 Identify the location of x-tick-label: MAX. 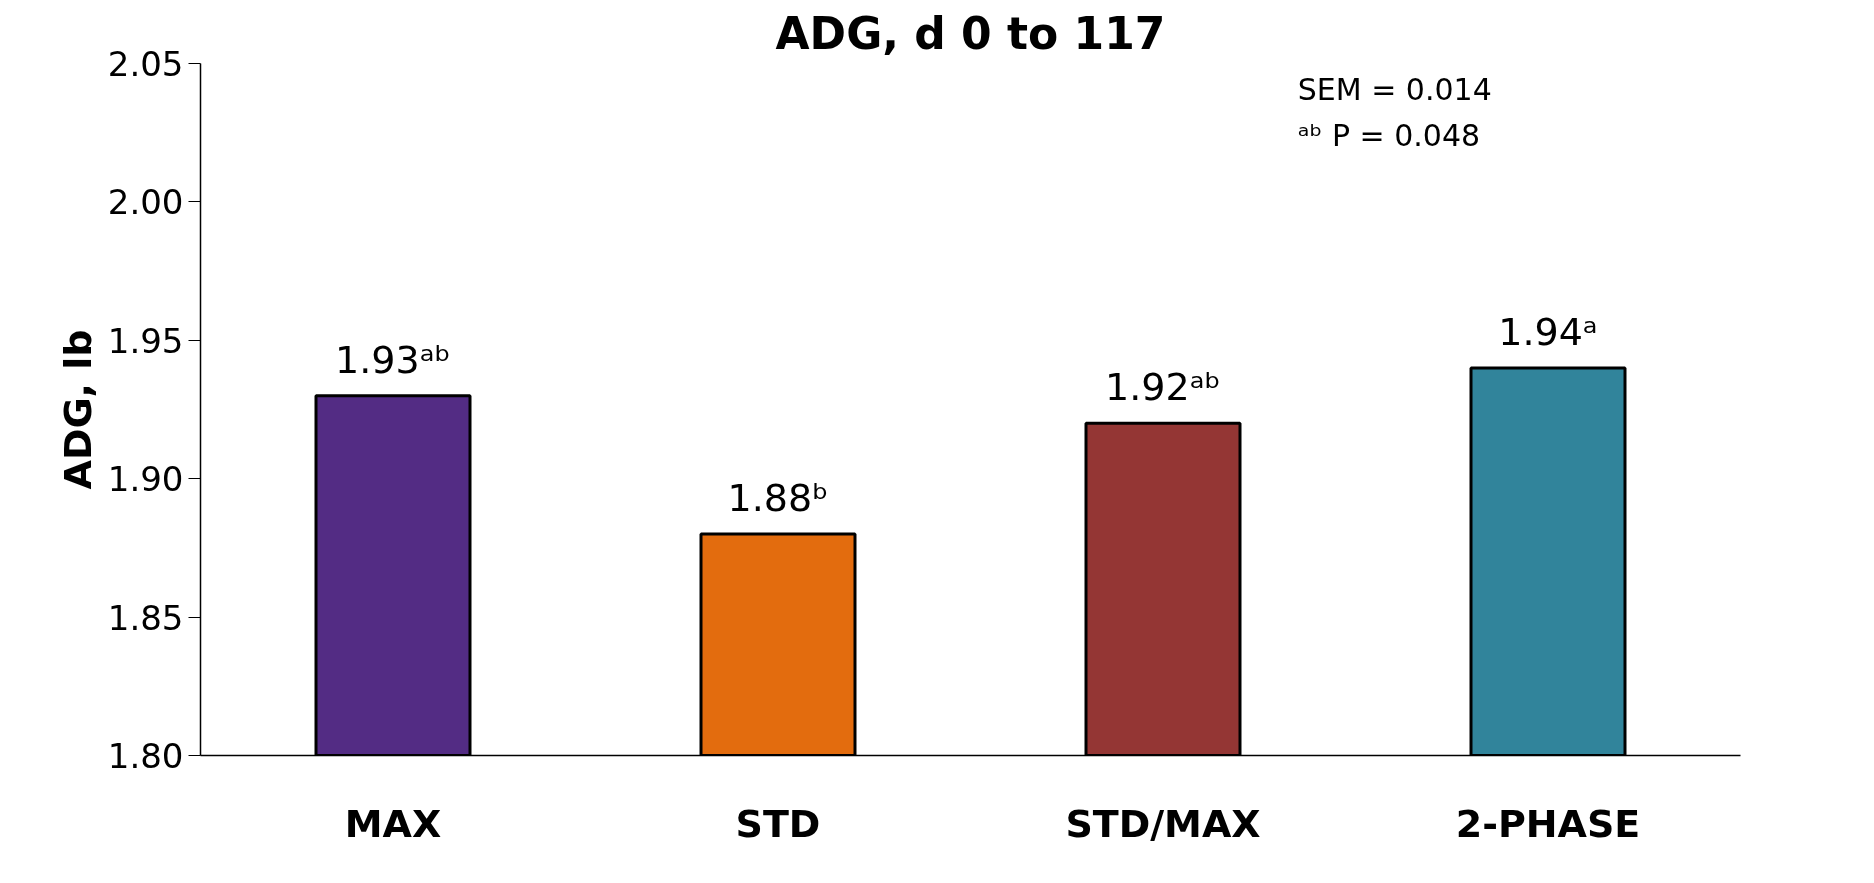
(393, 823).